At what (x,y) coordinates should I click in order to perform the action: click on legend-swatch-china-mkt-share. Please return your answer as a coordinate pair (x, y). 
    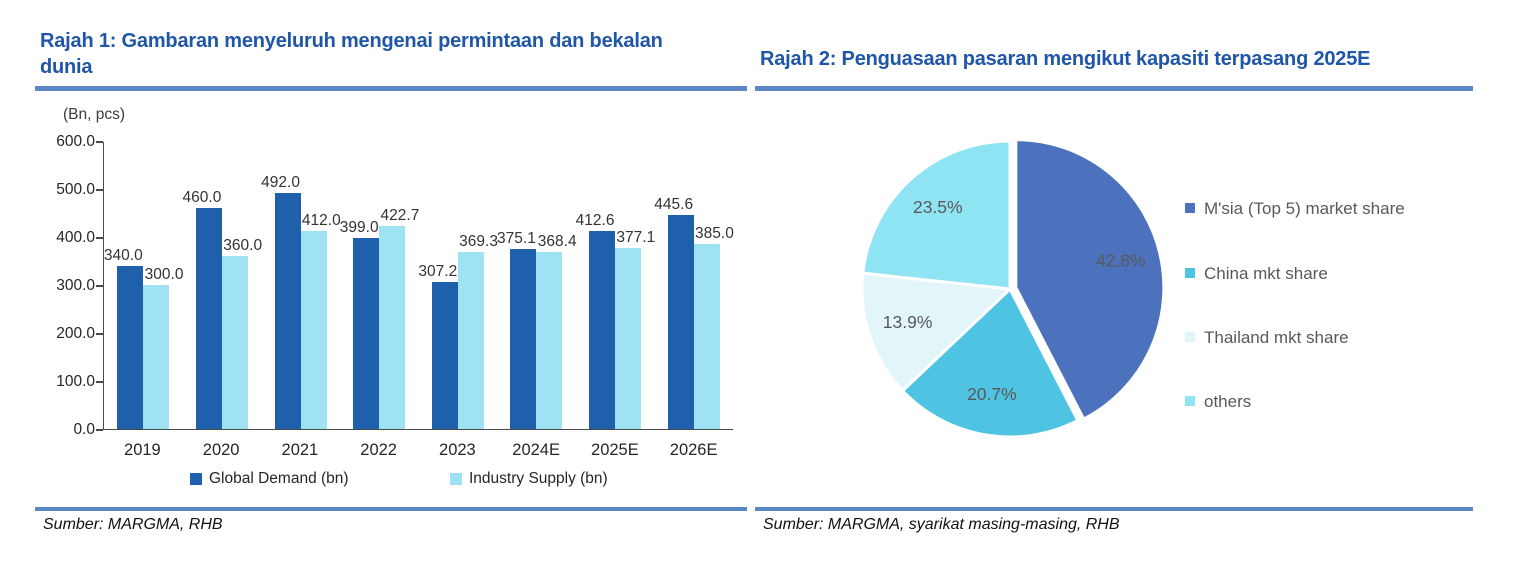
    Looking at the image, I should click on (1190, 273).